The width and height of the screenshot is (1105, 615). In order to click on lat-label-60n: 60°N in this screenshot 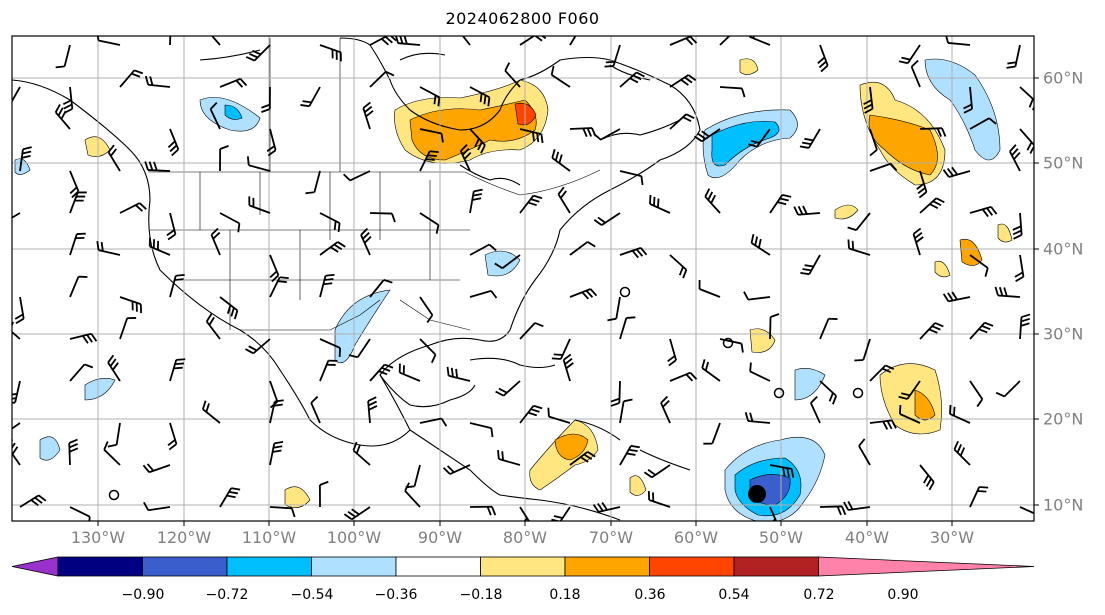, I will do `click(1063, 78)`.